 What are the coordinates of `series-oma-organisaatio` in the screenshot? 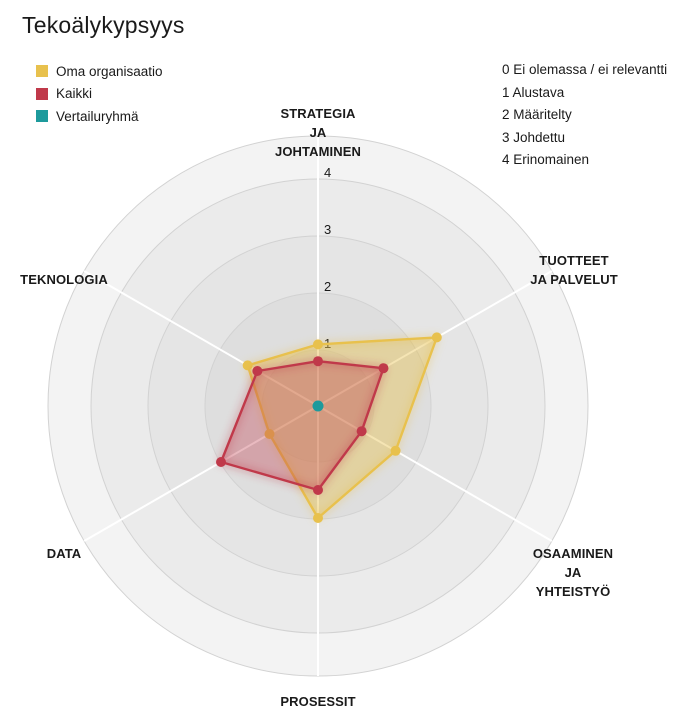 It's located at (342, 427).